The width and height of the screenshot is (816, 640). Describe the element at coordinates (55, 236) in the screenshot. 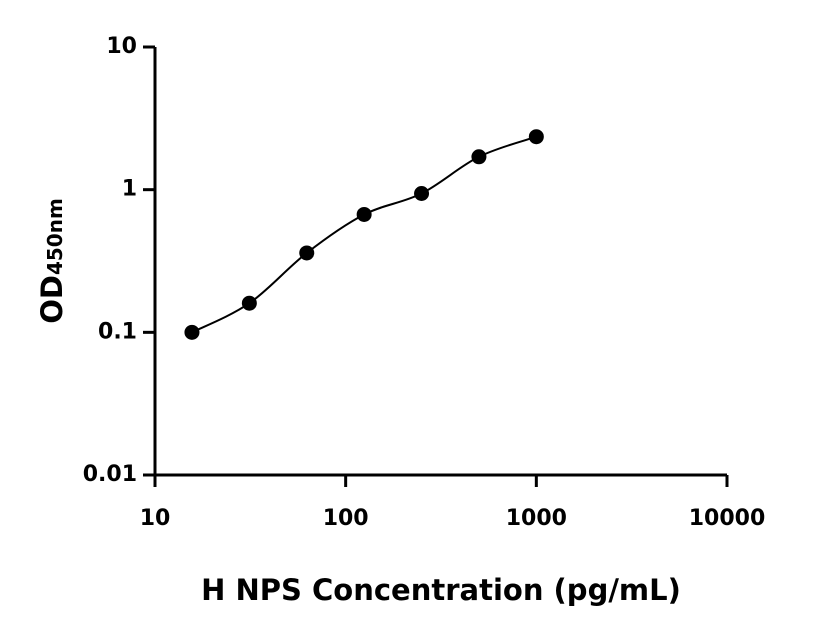

I see `y-axis-label-sub: 450nm` at that location.